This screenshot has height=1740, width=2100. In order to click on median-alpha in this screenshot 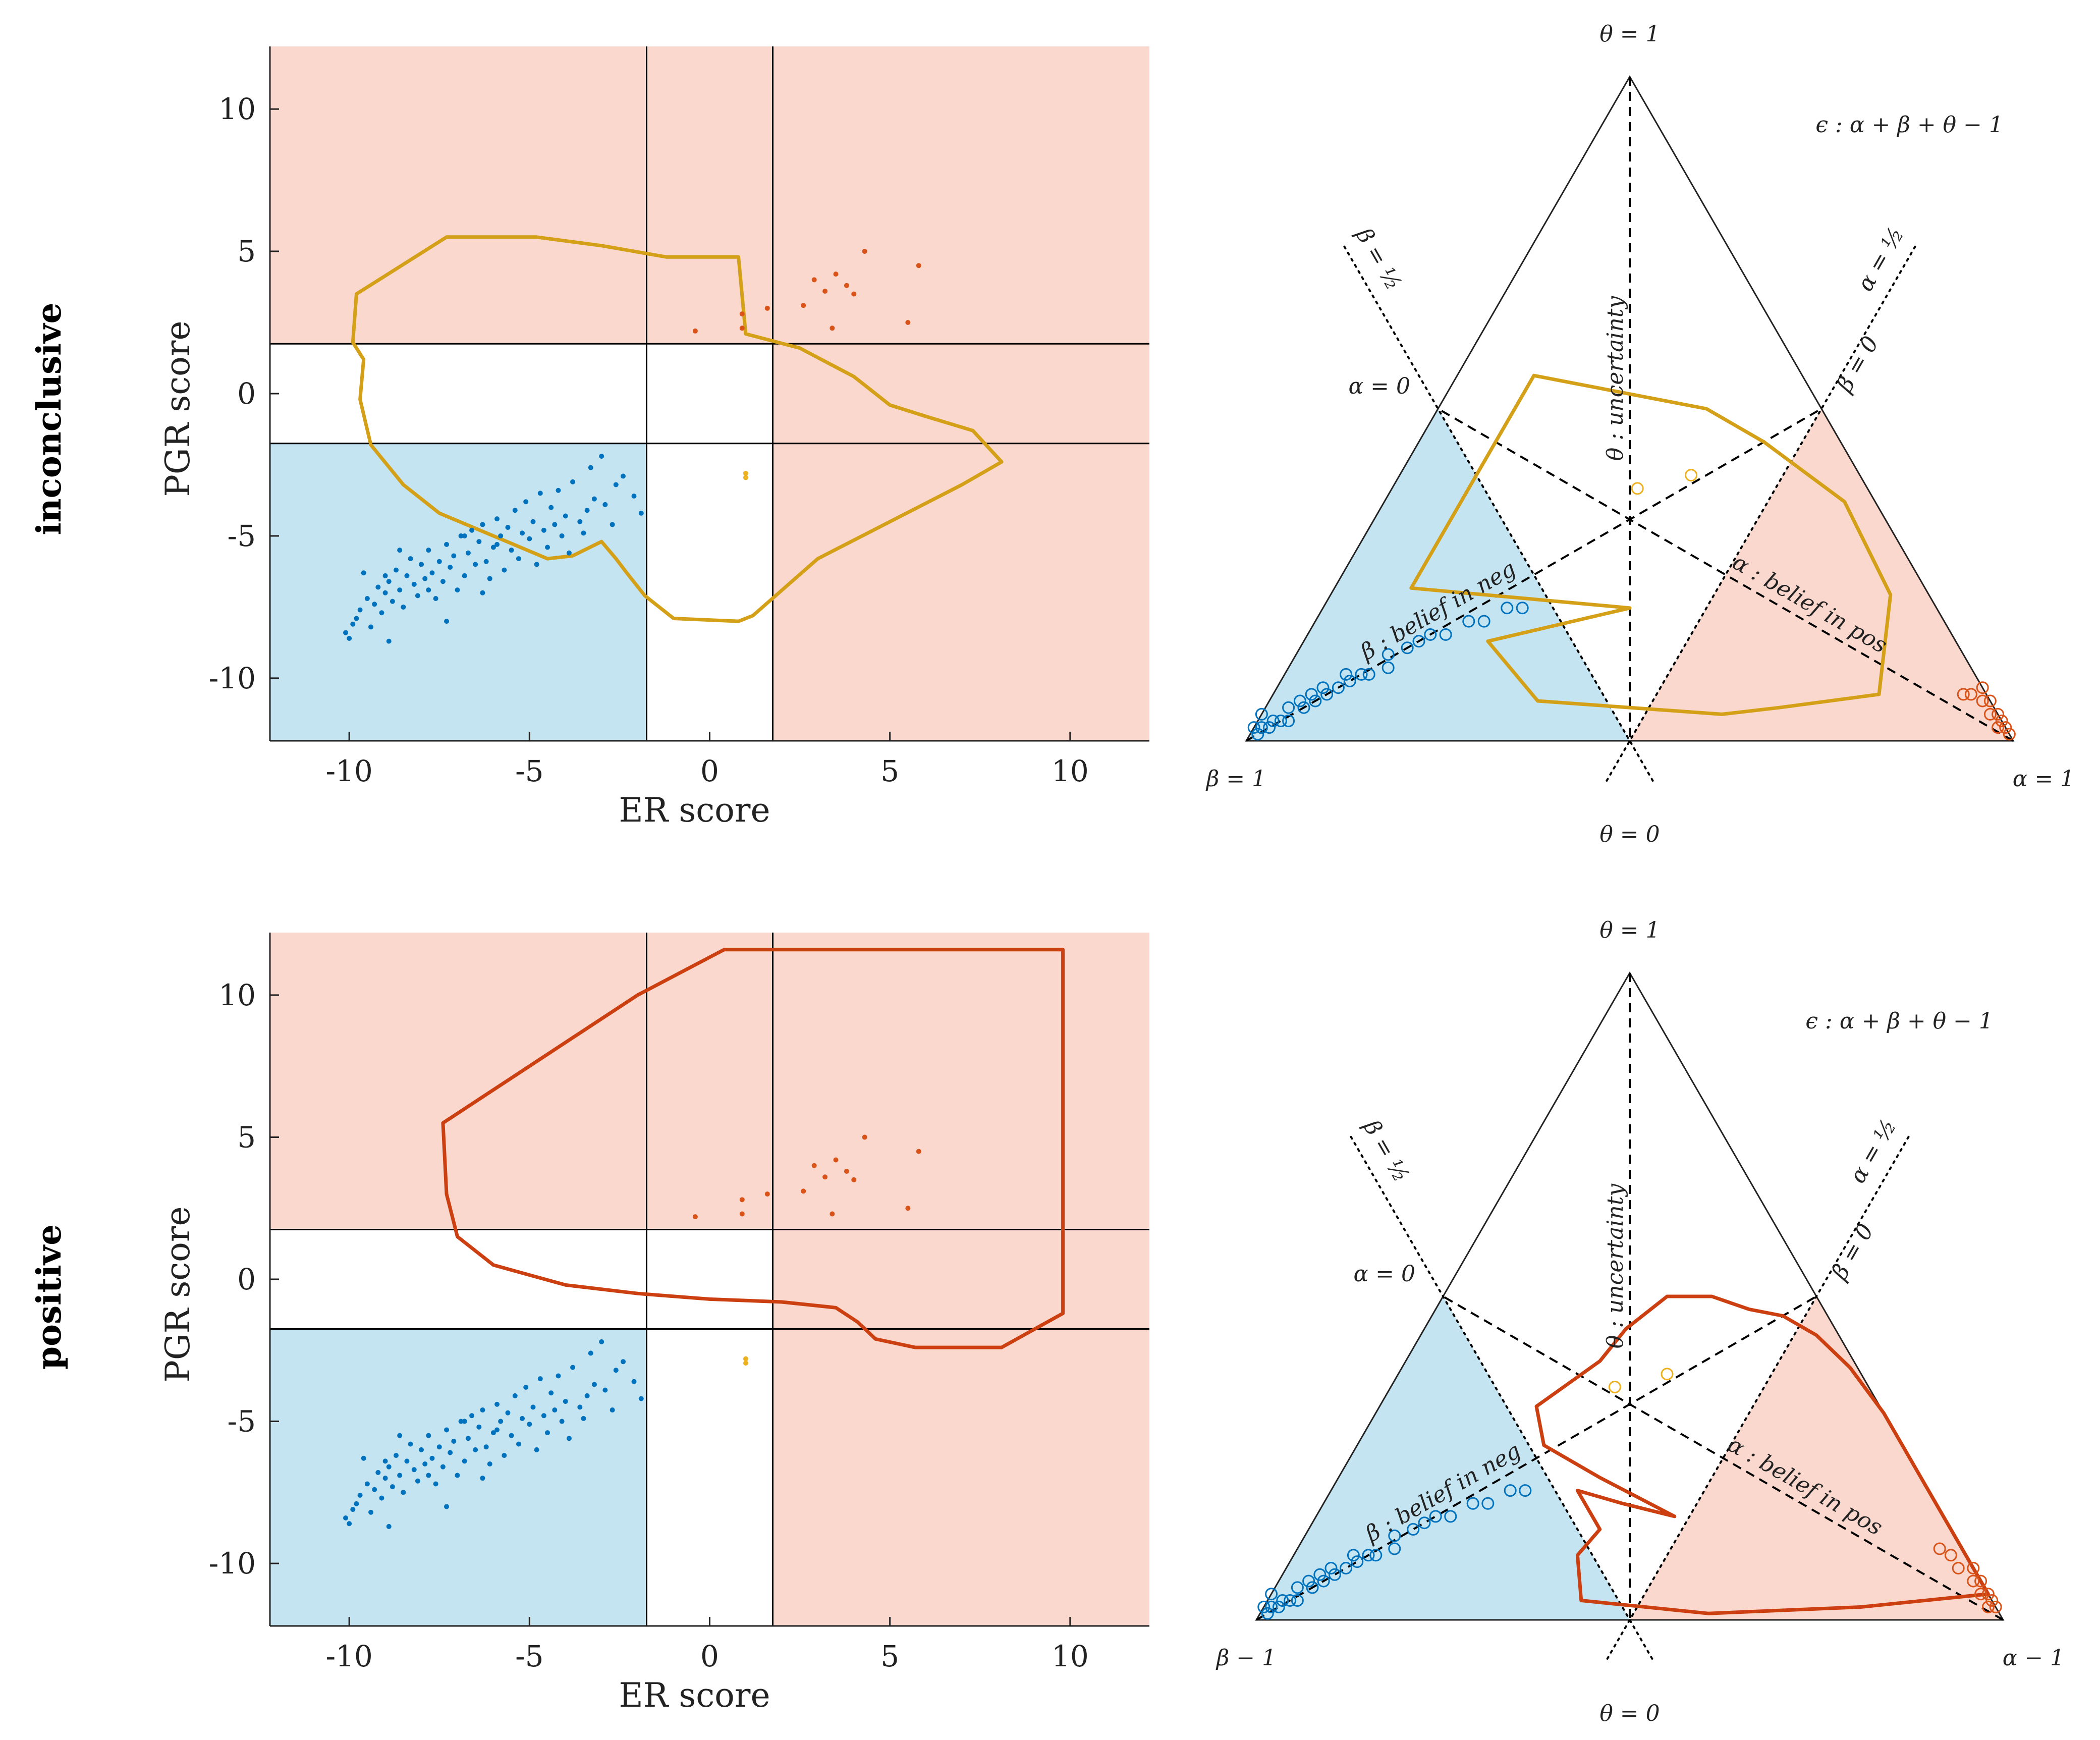, I will do `click(1723, 1458)`.